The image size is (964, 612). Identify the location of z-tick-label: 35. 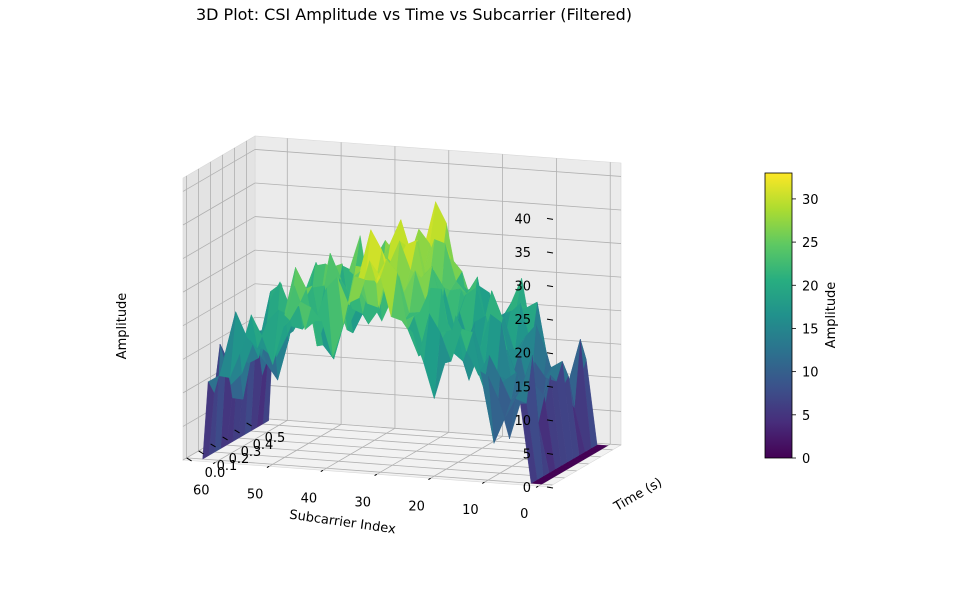
(522, 253).